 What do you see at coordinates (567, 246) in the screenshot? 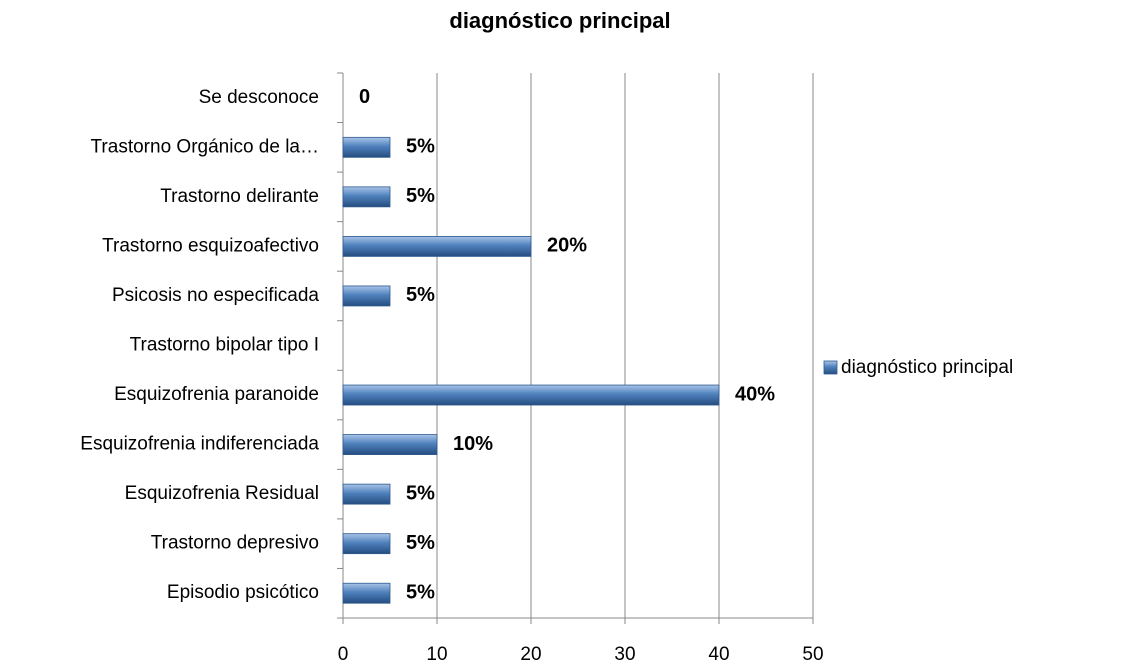
I see `value-label: 20%` at bounding box center [567, 246].